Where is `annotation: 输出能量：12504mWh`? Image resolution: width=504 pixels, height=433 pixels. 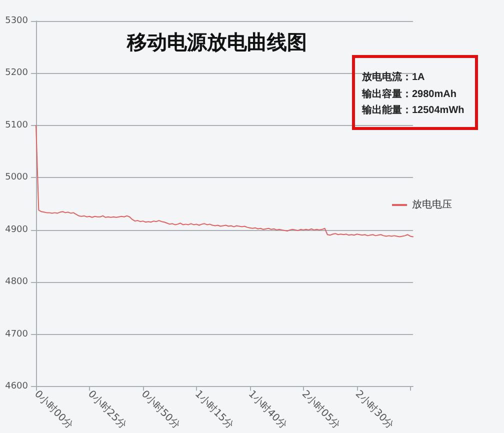
annotation: 输出能量：12504mWh is located at coordinates (414, 111).